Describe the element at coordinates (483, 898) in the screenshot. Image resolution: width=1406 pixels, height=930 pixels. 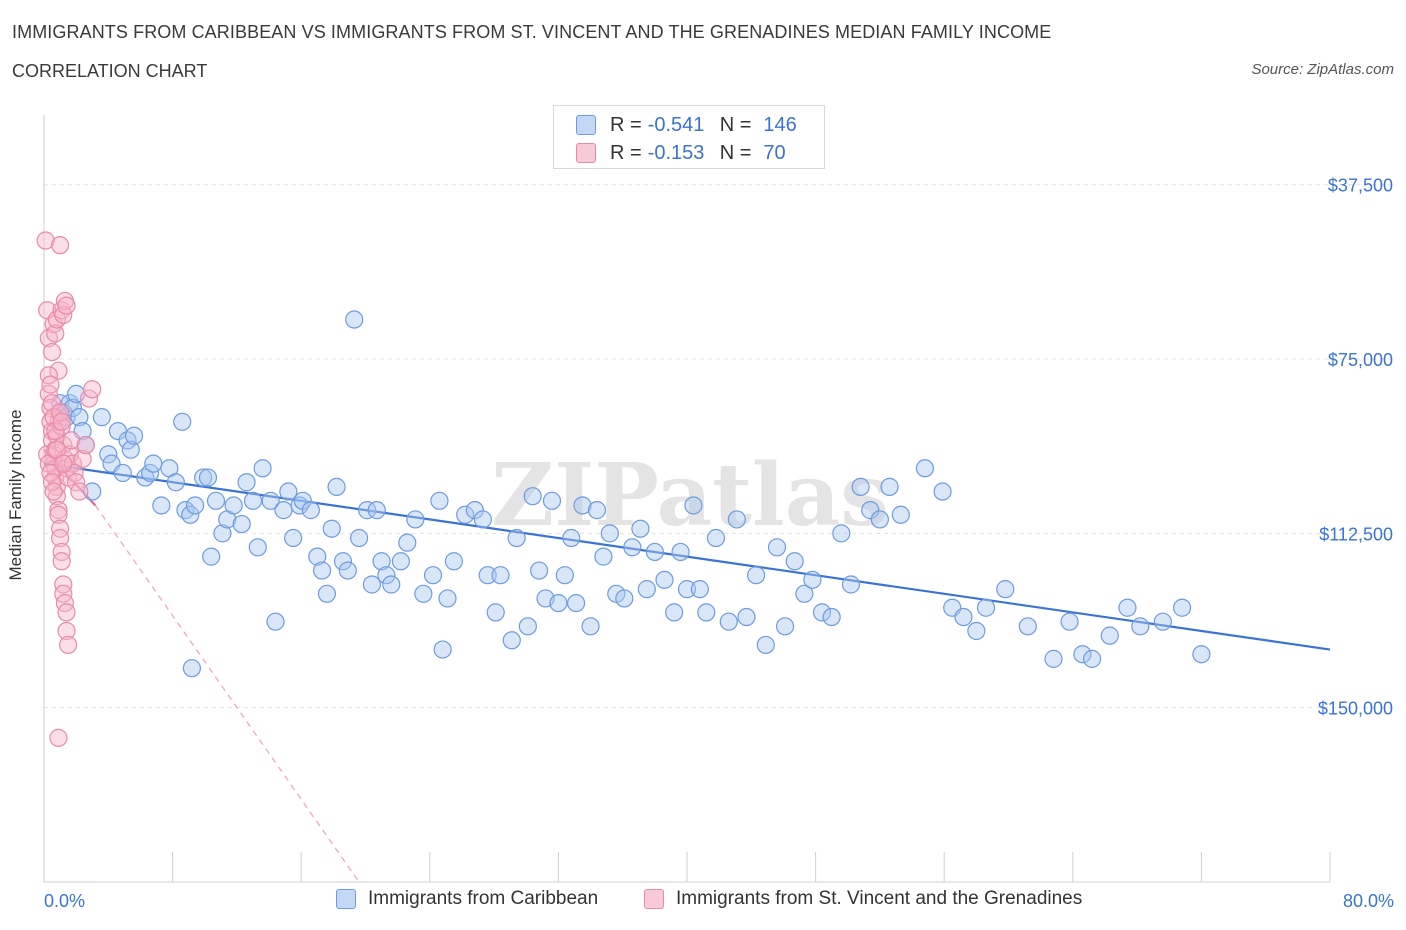
I see `legend-label: Immigrants from Caribbean` at that location.